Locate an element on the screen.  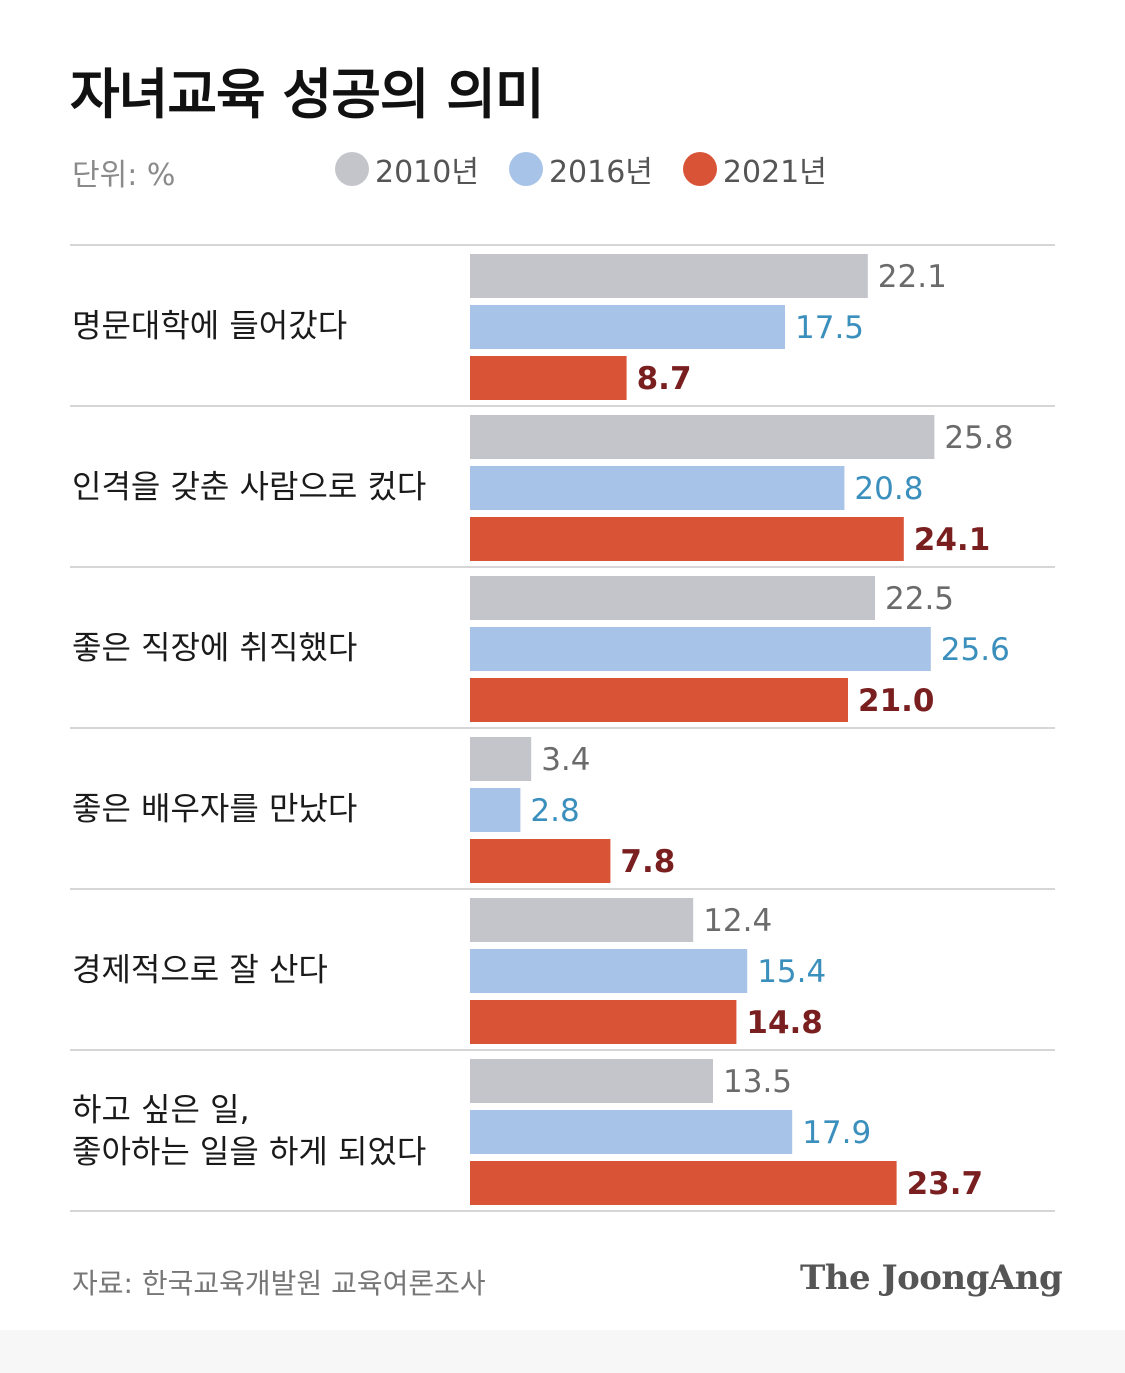
value-label: 25.6 is located at coordinates (975, 650).